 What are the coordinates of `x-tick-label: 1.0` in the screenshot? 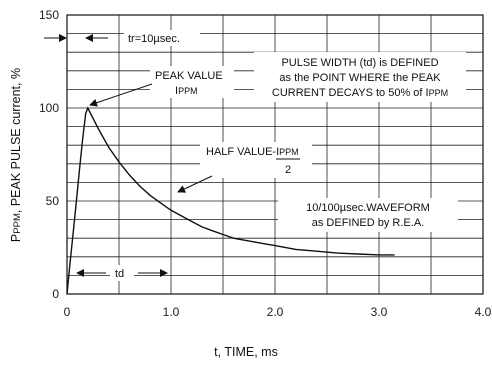 It's located at (171, 312).